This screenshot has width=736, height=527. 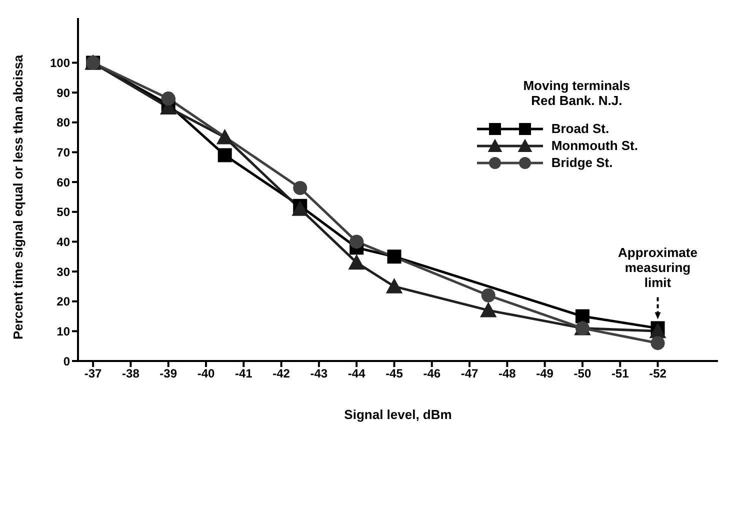 What do you see at coordinates (398, 414) in the screenshot?
I see `x-axis-title: Signal level, dBm` at bounding box center [398, 414].